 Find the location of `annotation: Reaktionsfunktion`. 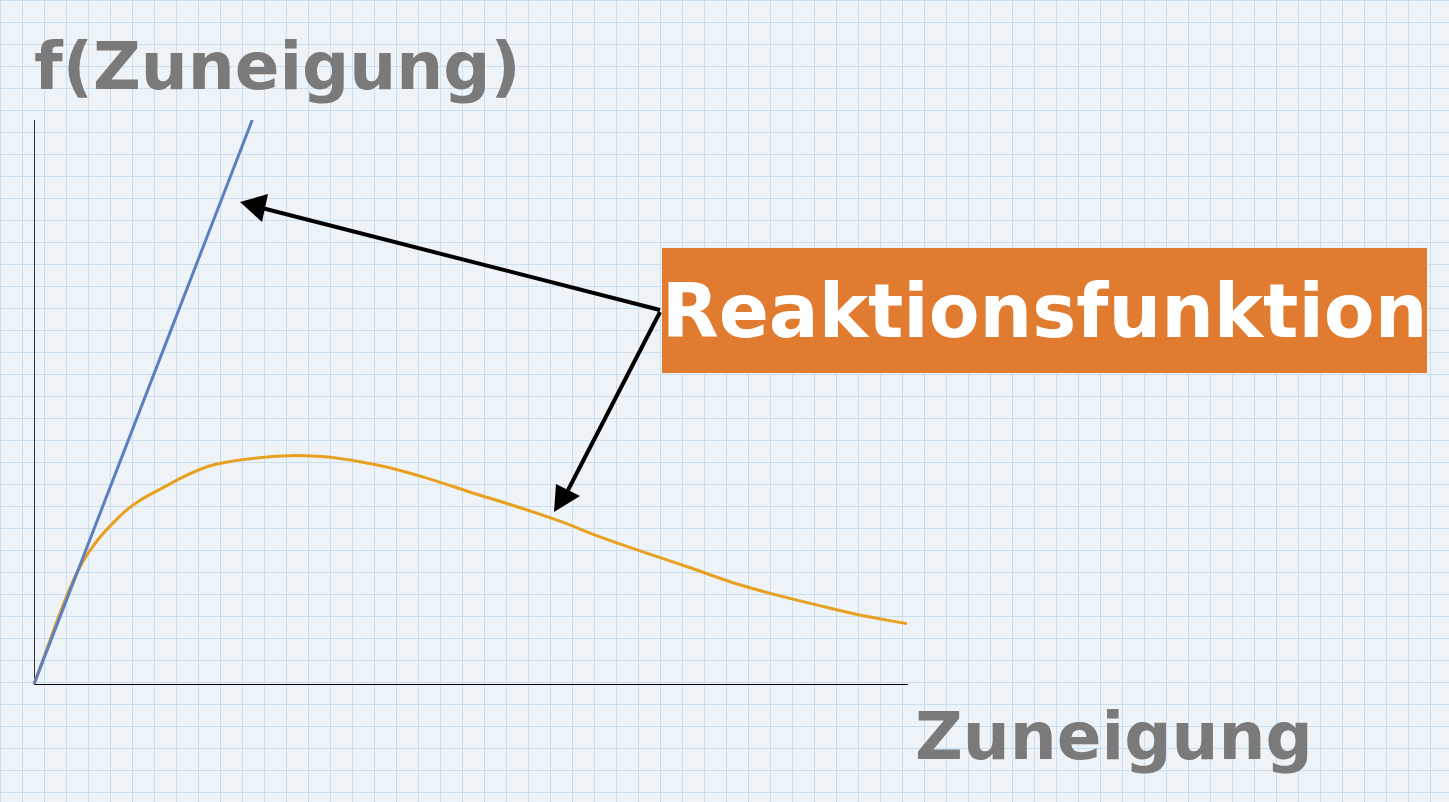

annotation: Reaktionsfunktion is located at coordinates (1044, 310).